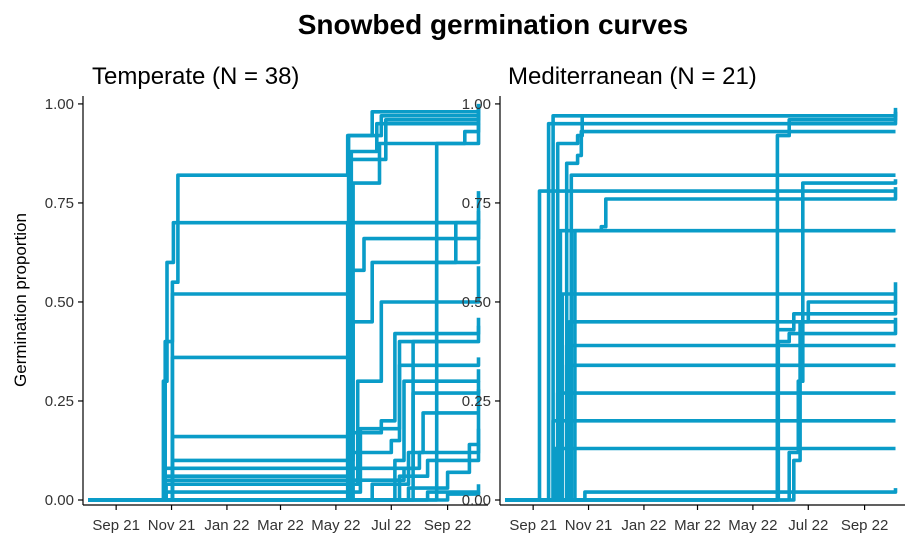  I want to click on y-axis-mediterranean: 0.00 0.25 0.50 0.75 1.00, so click(481, 302).